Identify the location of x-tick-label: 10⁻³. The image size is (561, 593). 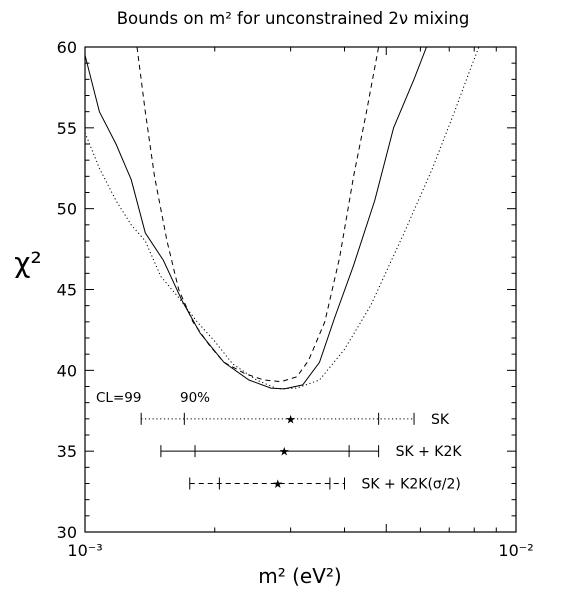
(84, 550).